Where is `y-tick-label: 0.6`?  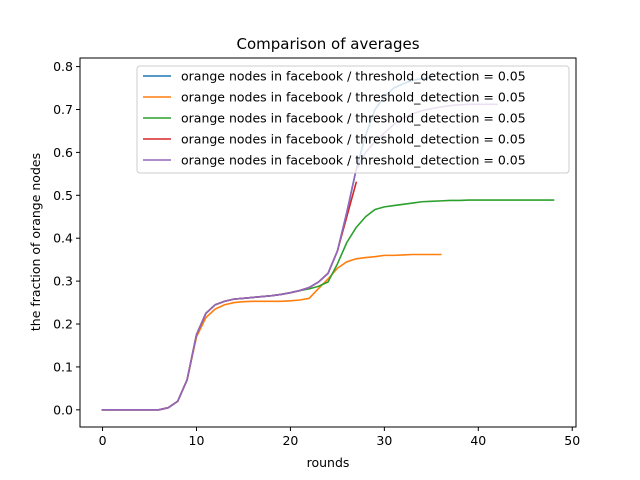
y-tick-label: 0.6 is located at coordinates (63, 152).